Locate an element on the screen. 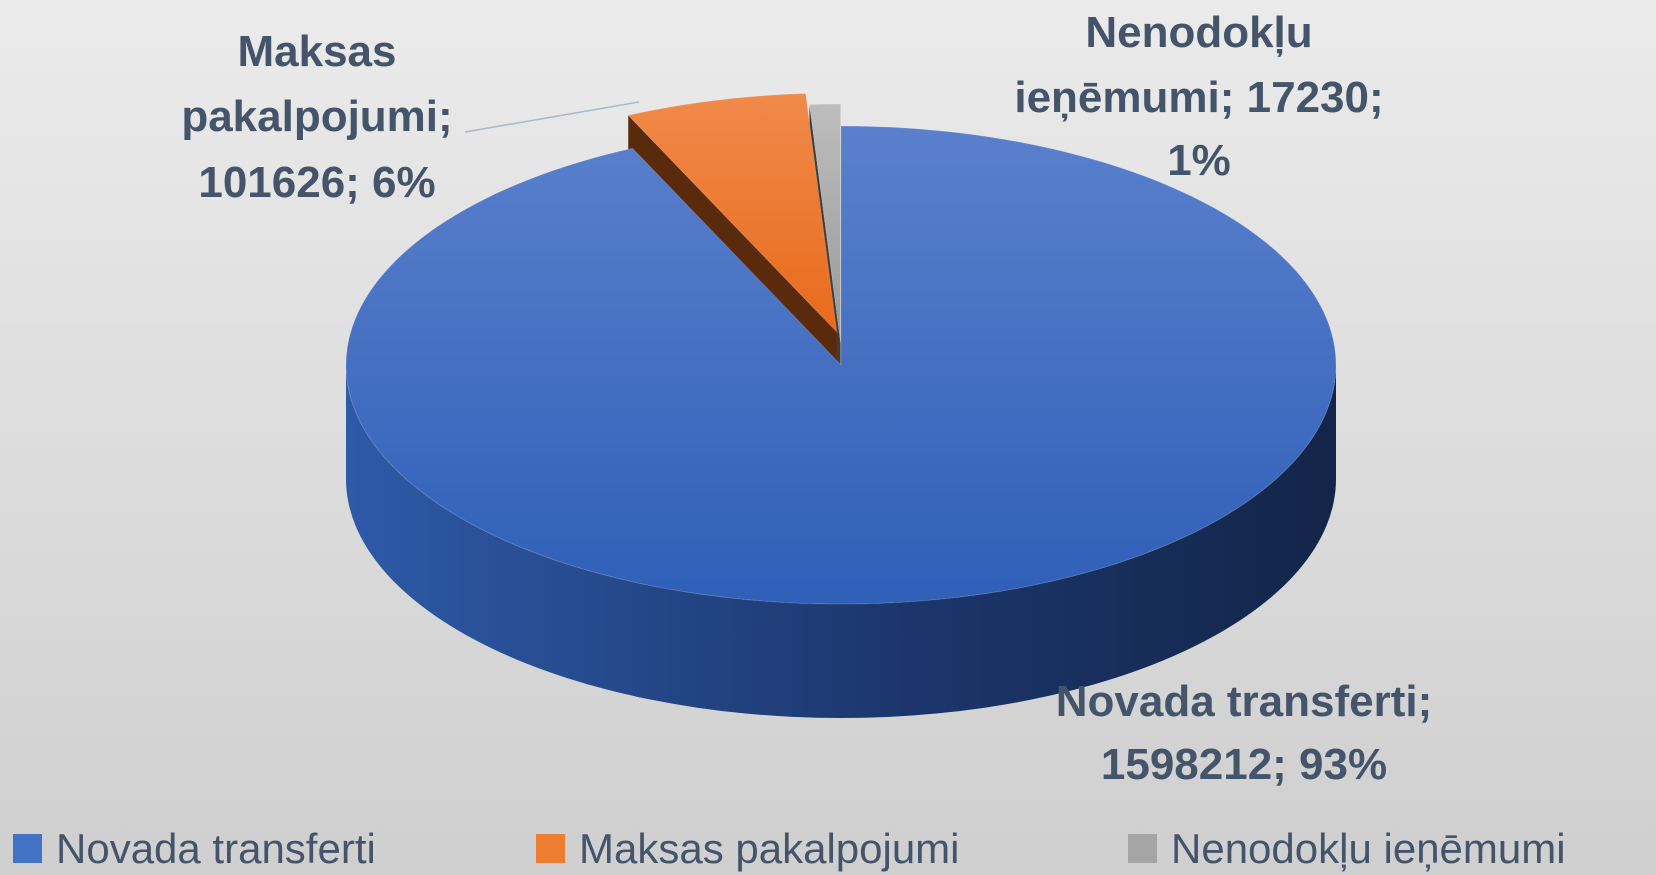 Image resolution: width=1656 pixels, height=875 pixels. data-label: 101626; 6% is located at coordinates (316, 182).